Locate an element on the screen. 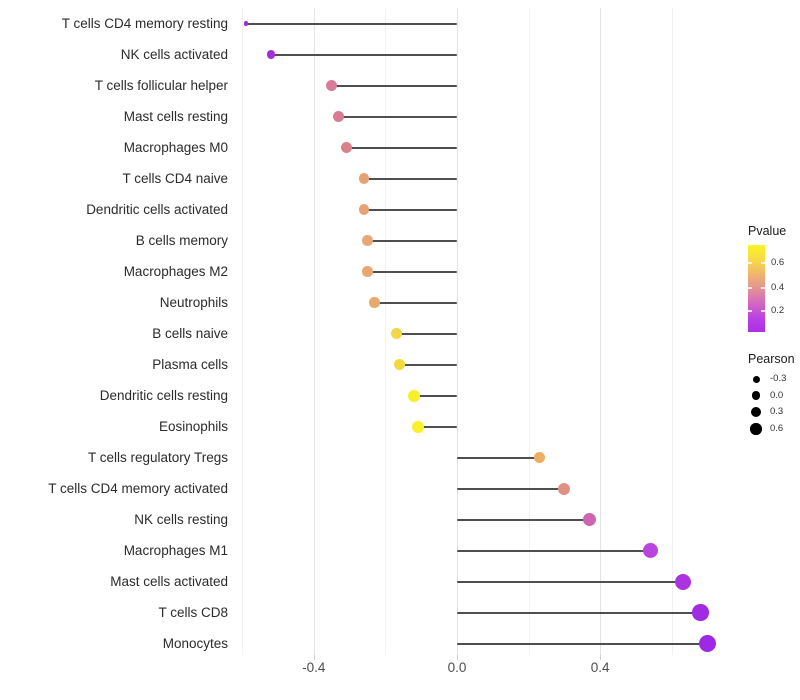 The width and height of the screenshot is (800, 700). pearson-legend-label: -0.3 is located at coordinates (778, 378).